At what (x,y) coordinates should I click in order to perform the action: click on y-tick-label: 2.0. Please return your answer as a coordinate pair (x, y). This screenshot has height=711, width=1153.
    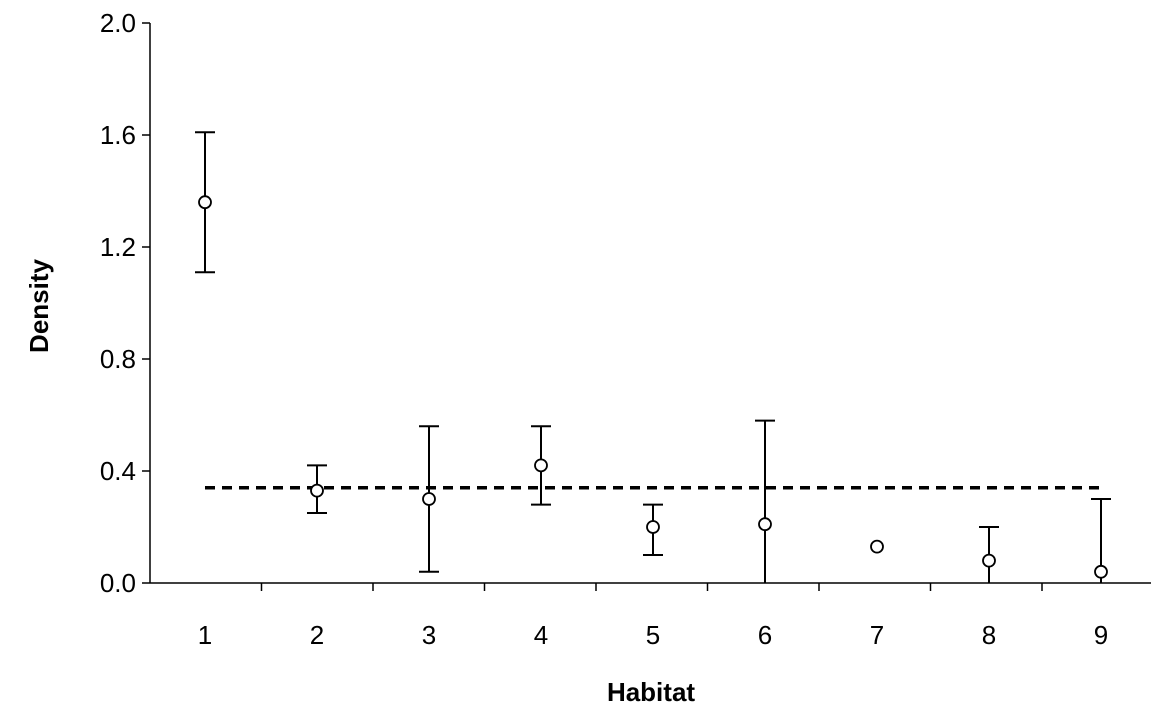
    Looking at the image, I should click on (118, 23).